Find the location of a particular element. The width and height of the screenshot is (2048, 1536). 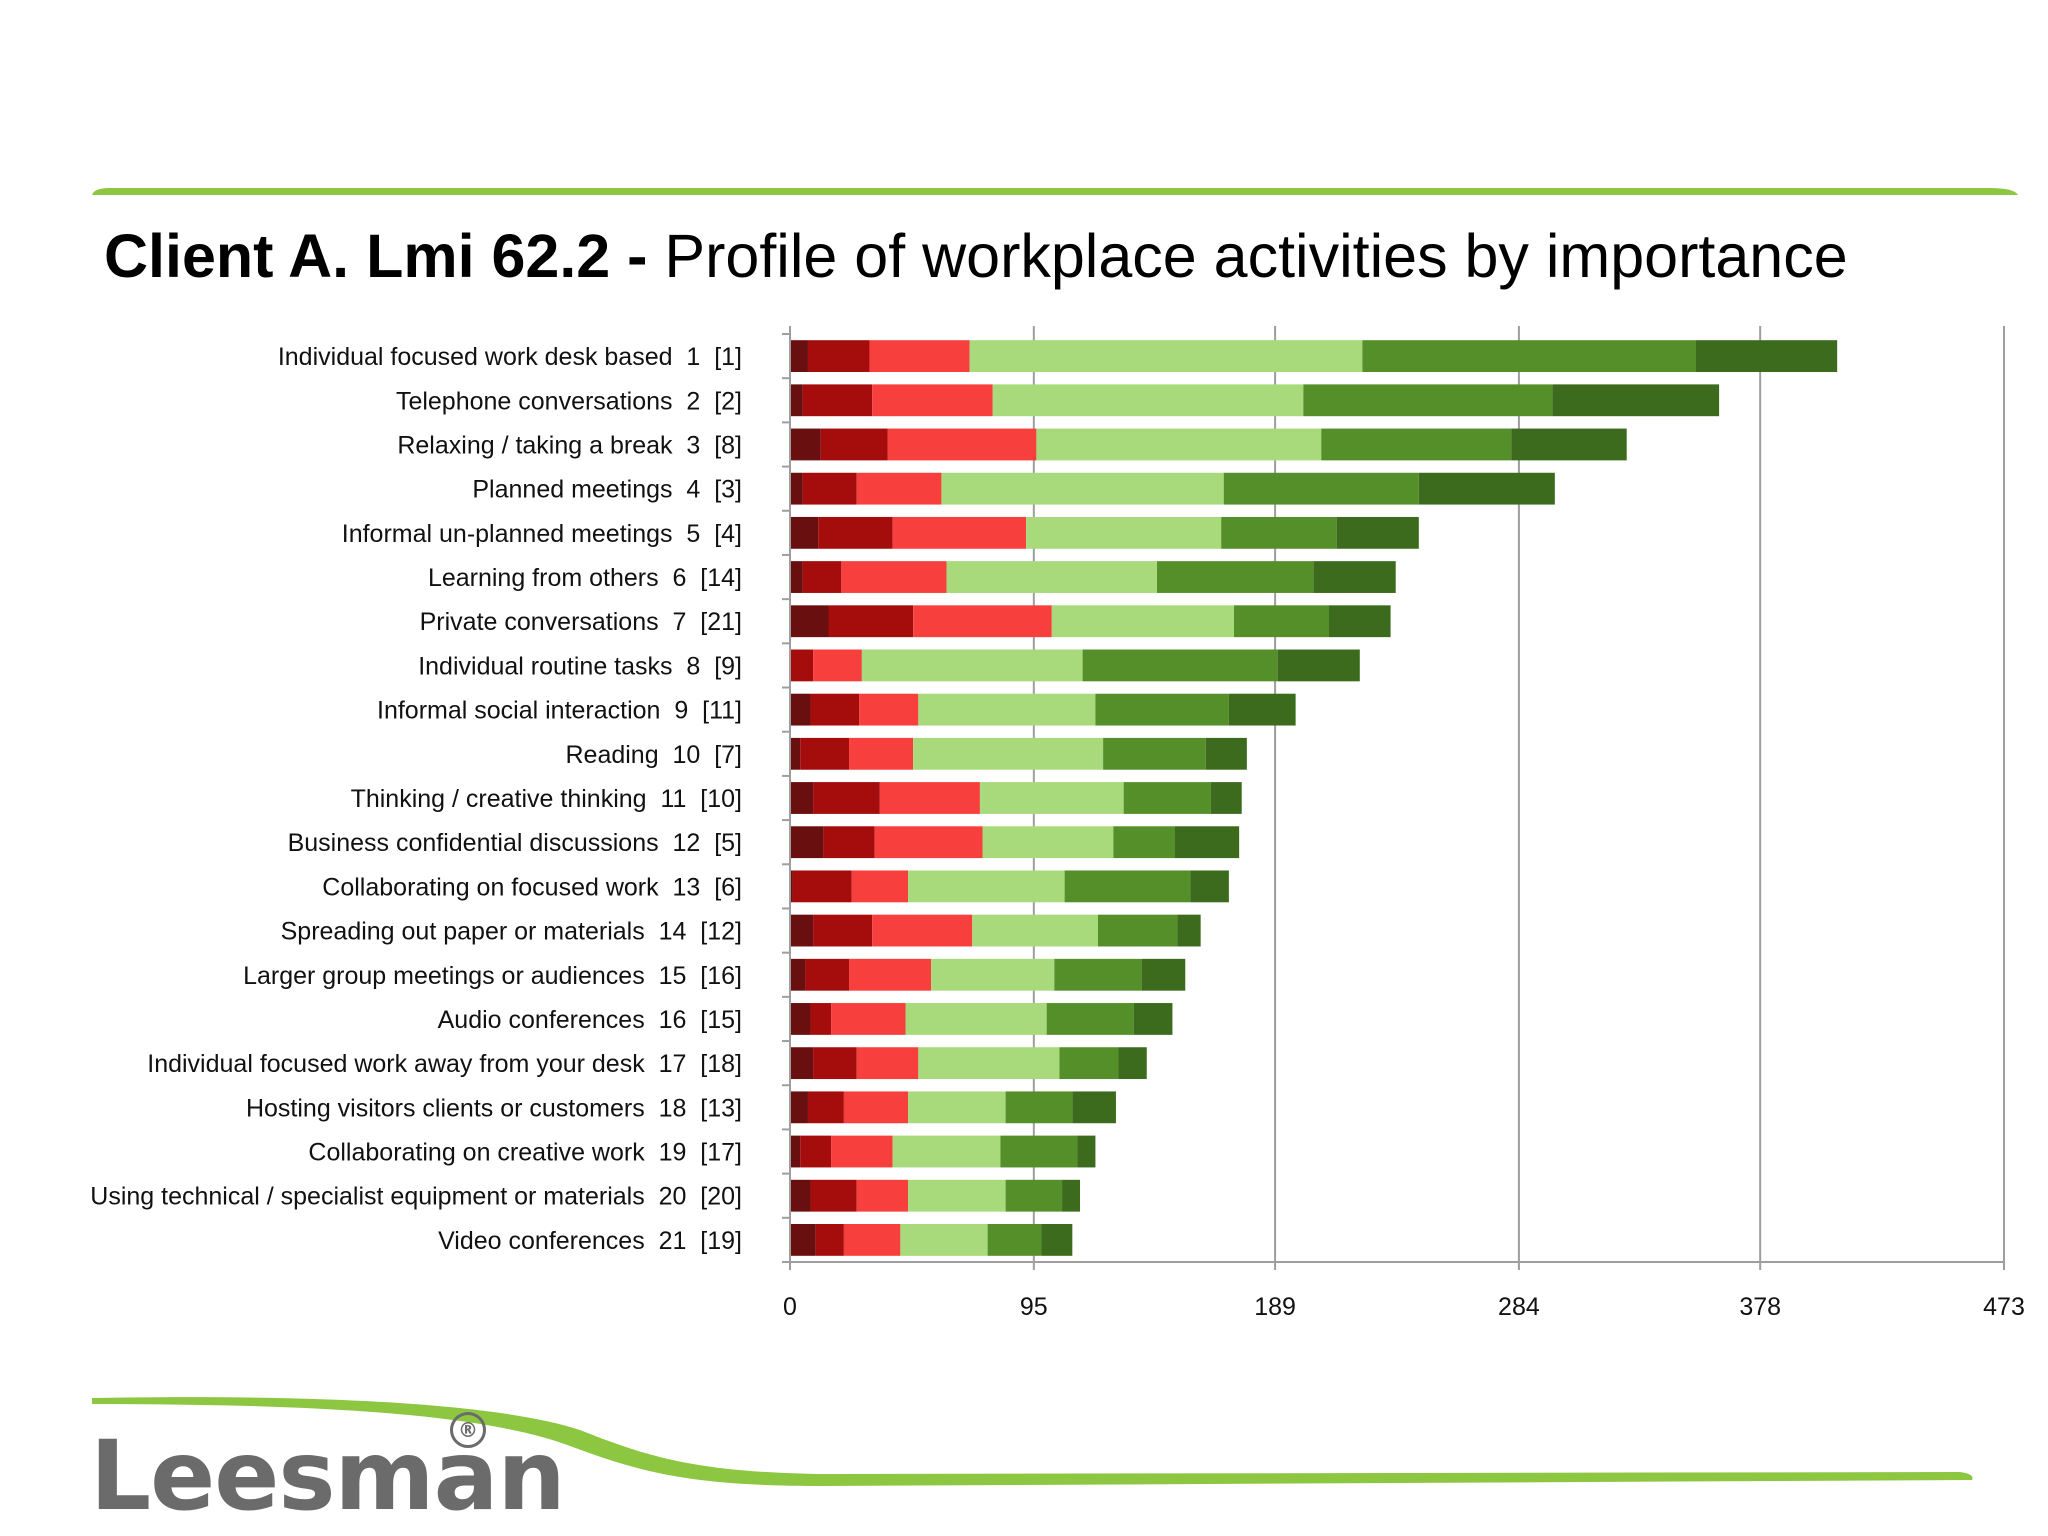

category-label: Learning from others 6 [14] is located at coordinates (585, 578).